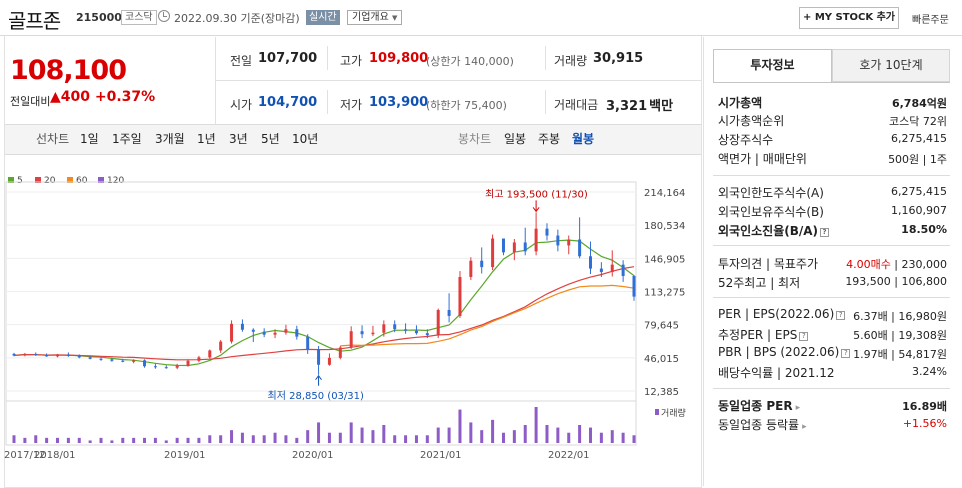 This screenshot has height=488, width=962. What do you see at coordinates (127, 139) in the screenshot?
I see `period-1w: 1주일` at bounding box center [127, 139].